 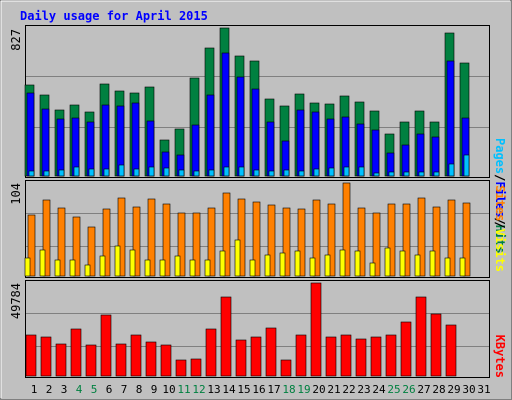 I want to click on day-label-17: 17, so click(x=273, y=389).